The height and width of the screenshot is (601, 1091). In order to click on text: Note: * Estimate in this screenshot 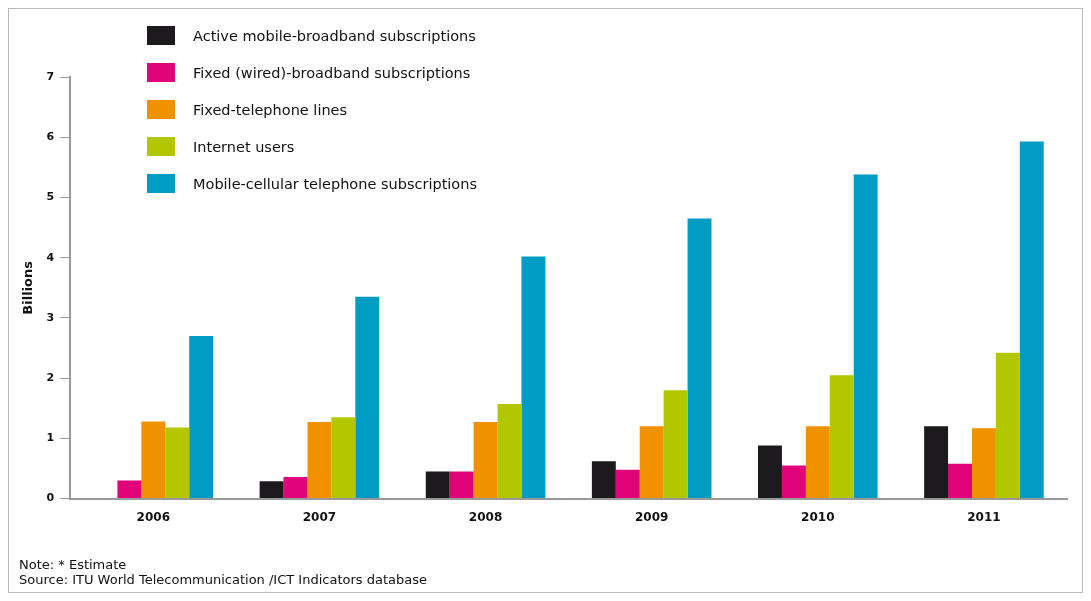, I will do `click(73, 564)`.